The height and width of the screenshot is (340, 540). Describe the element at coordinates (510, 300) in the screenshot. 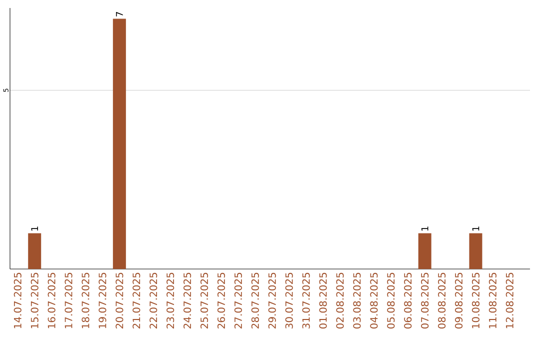

I see `x-tick-label: 12.08.2025` at that location.